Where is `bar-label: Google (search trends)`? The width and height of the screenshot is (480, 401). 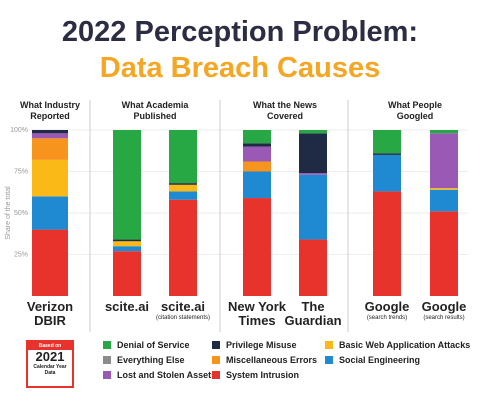 bar-label: Google (search trends) is located at coordinates (387, 311).